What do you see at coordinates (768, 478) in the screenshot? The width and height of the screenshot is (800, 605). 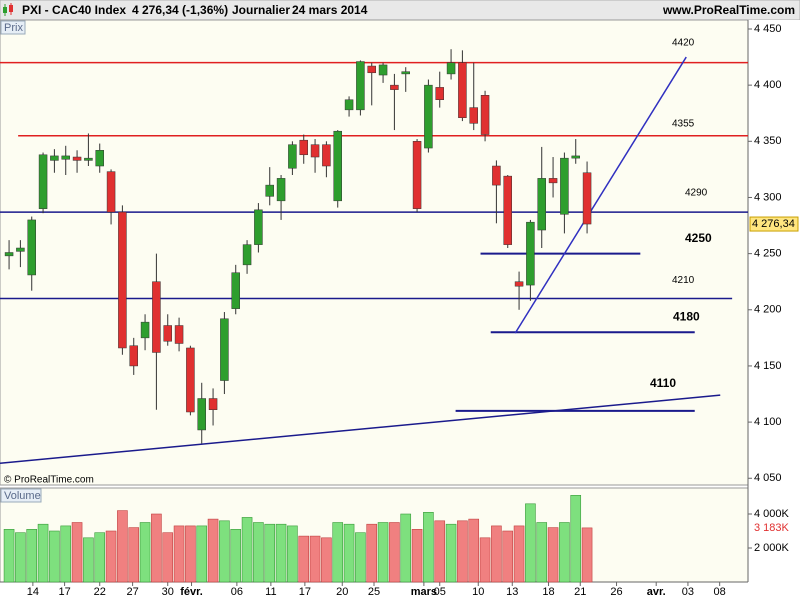 I see `y-tick-label: 4 050` at bounding box center [768, 478].